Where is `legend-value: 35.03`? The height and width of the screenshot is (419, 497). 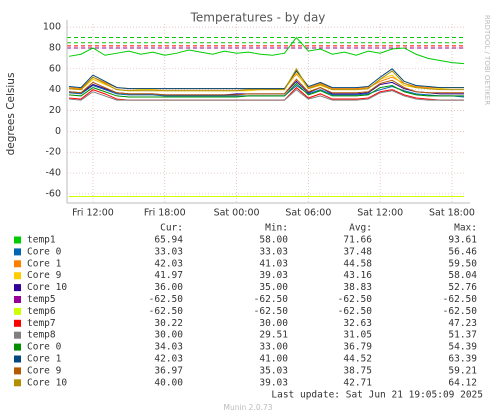 legend-value: 35.03 is located at coordinates (273, 370).